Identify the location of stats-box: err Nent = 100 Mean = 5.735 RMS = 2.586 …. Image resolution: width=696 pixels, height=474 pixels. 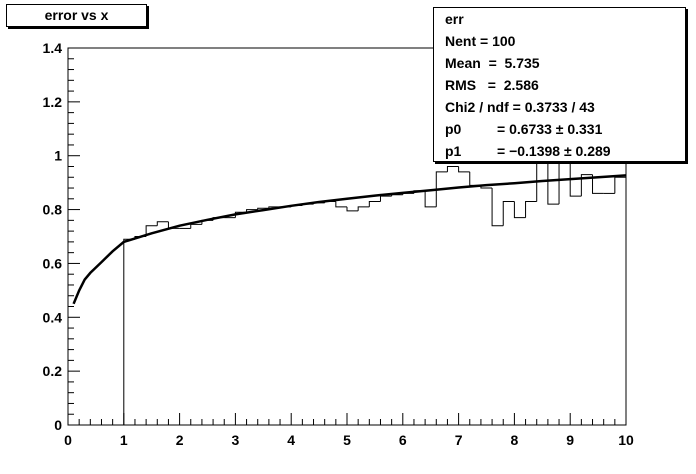
(559, 84).